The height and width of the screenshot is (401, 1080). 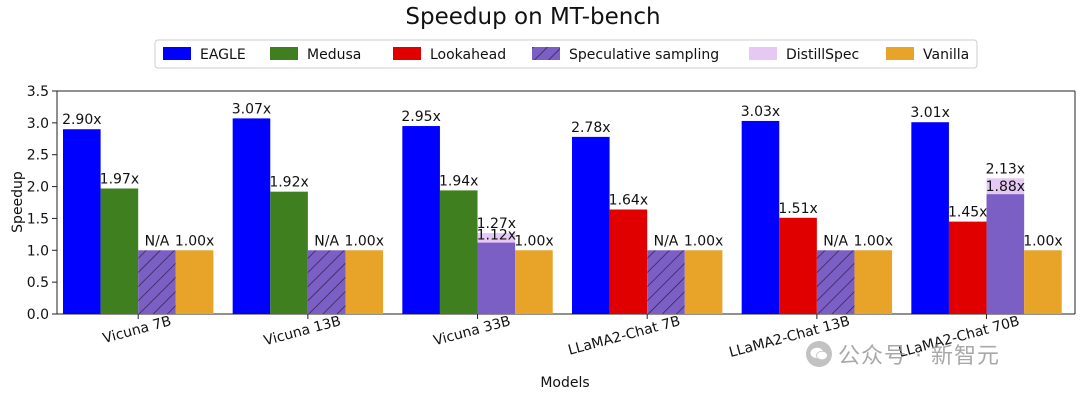 What do you see at coordinates (38, 251) in the screenshot?
I see `y-tick-label: 1.0` at bounding box center [38, 251].